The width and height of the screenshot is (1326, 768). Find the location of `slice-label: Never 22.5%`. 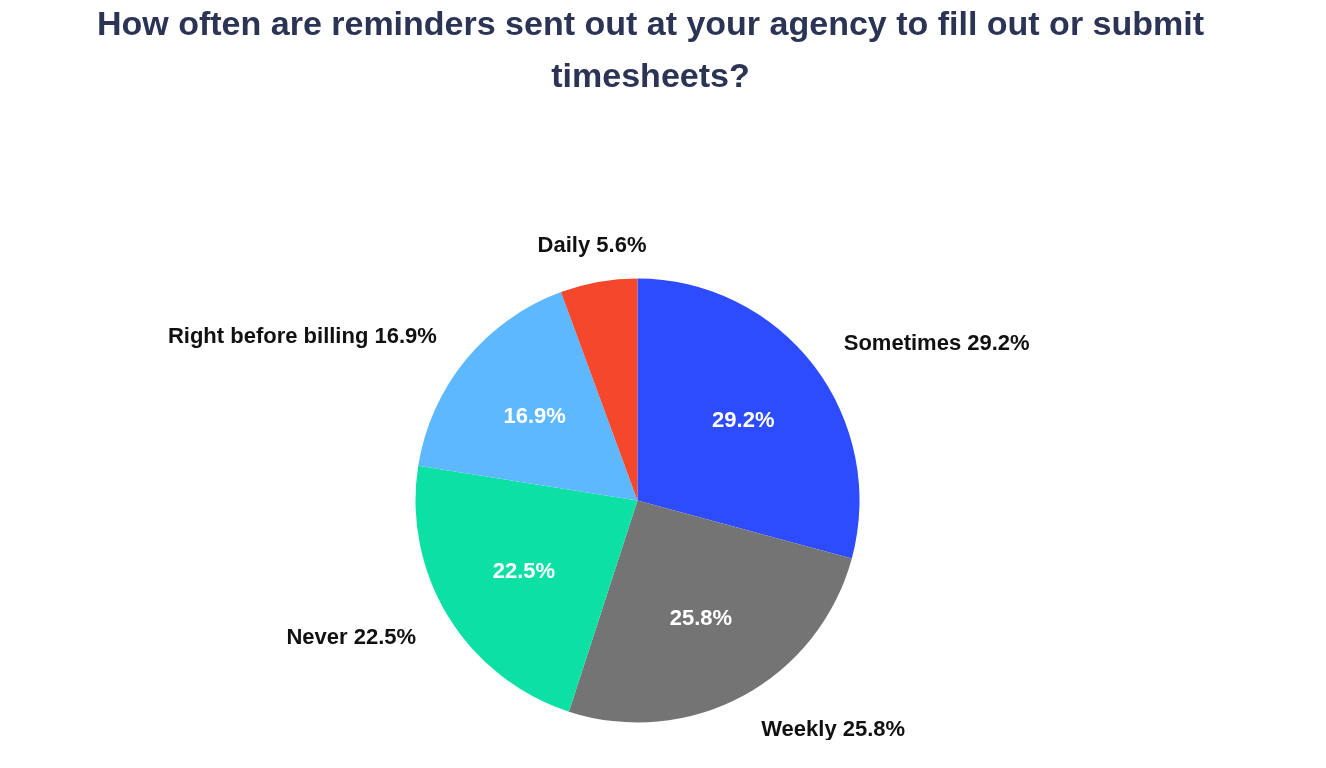

slice-label: Never 22.5% is located at coordinates (351, 636).